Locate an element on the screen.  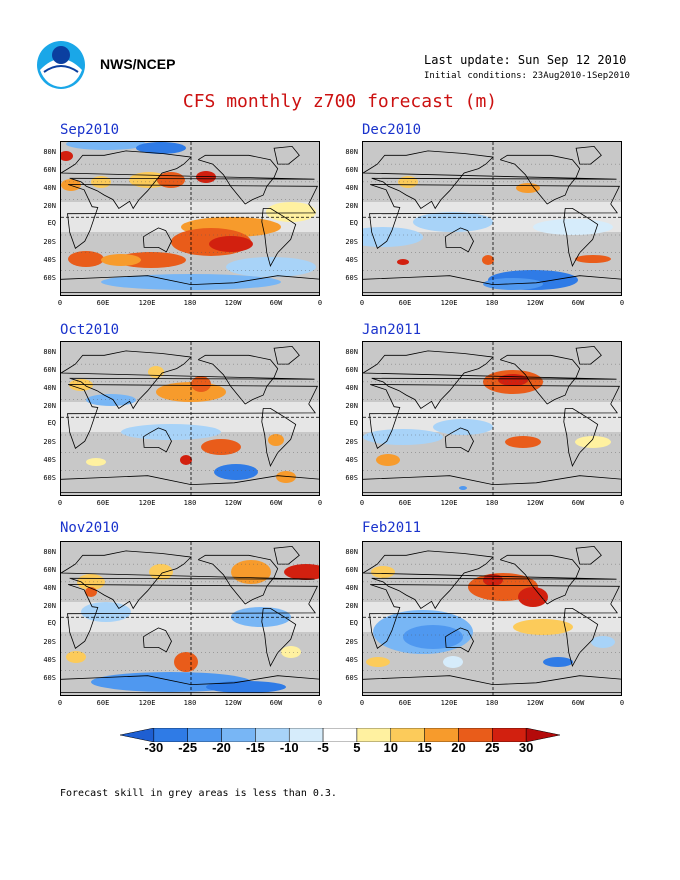
colorbar-label: 10 is located at coordinates (390, 747).